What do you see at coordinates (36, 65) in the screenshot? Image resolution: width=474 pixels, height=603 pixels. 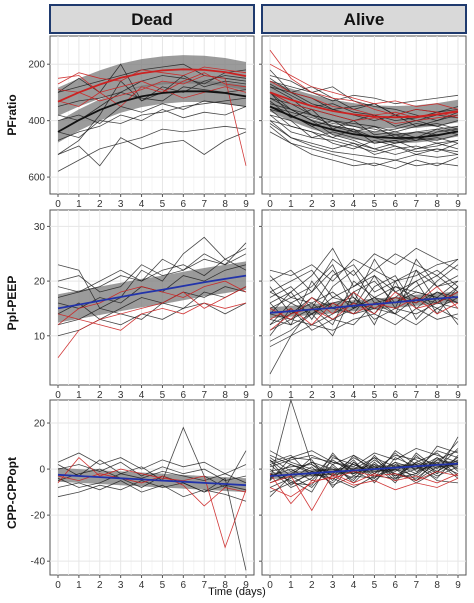 I see `y-tick-label: 200` at bounding box center [36, 65].